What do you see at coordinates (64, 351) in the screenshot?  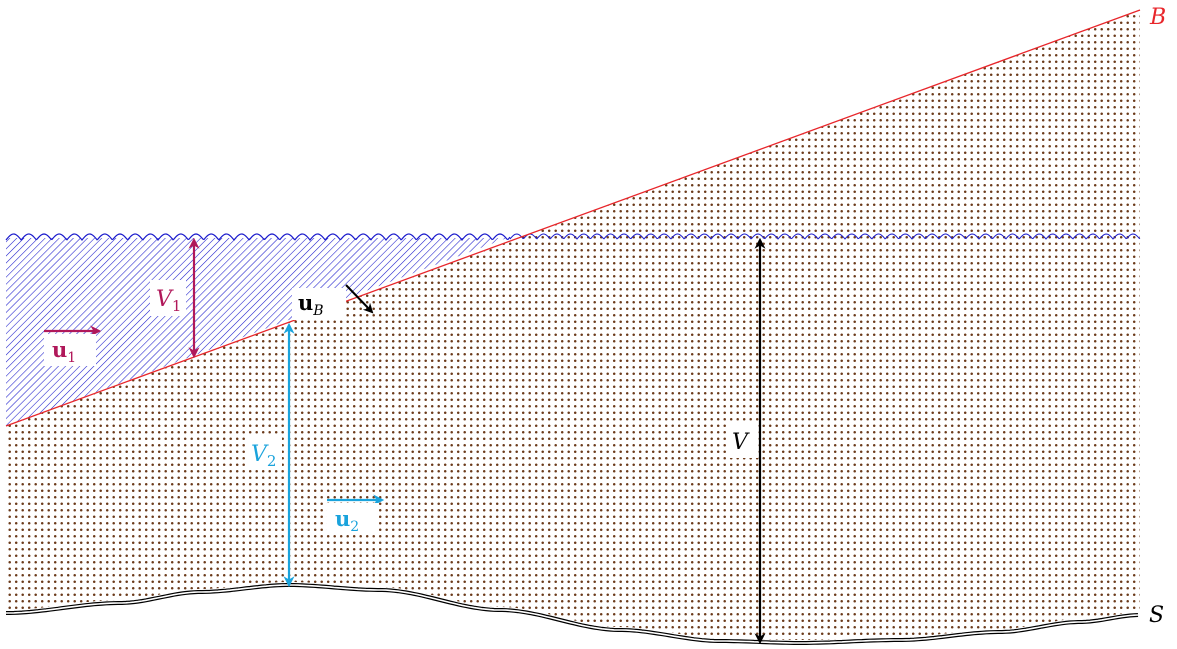 I see `u1-label: u1` at bounding box center [64, 351].